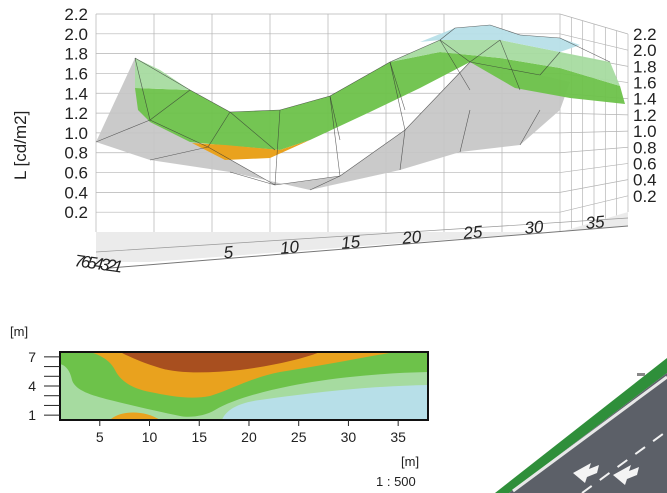 This screenshot has width=667, height=493. I want to click on x-tick-label: 35, so click(595, 222).